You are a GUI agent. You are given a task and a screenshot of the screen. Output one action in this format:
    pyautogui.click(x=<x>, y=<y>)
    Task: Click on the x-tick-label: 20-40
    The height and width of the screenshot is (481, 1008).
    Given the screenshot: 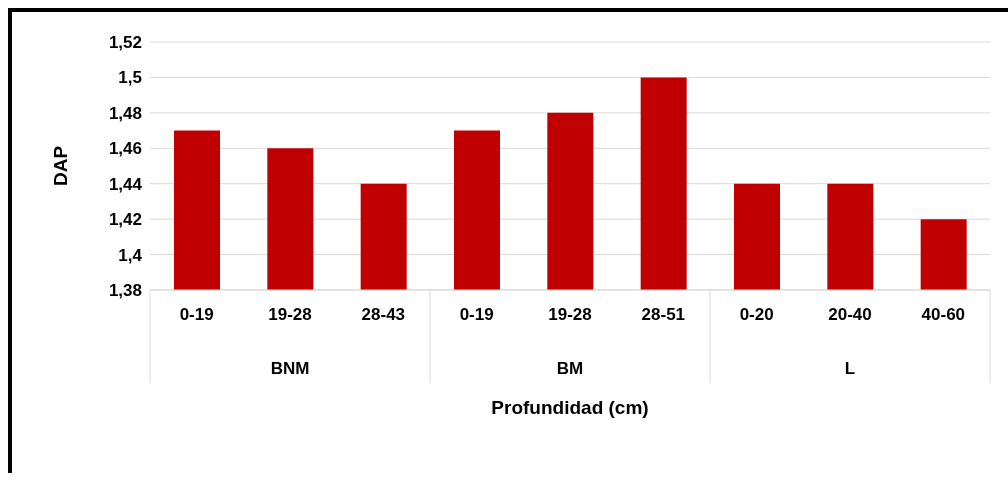 What is the action you would take?
    pyautogui.click(x=850, y=315)
    